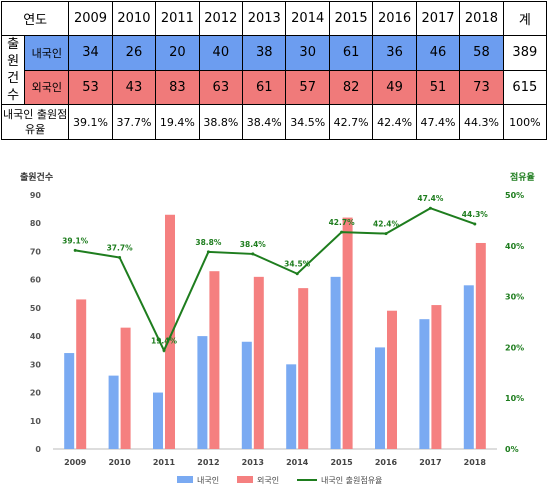  Describe the element at coordinates (75, 240) in the screenshot. I see `share-data-label: 39.1%` at that location.